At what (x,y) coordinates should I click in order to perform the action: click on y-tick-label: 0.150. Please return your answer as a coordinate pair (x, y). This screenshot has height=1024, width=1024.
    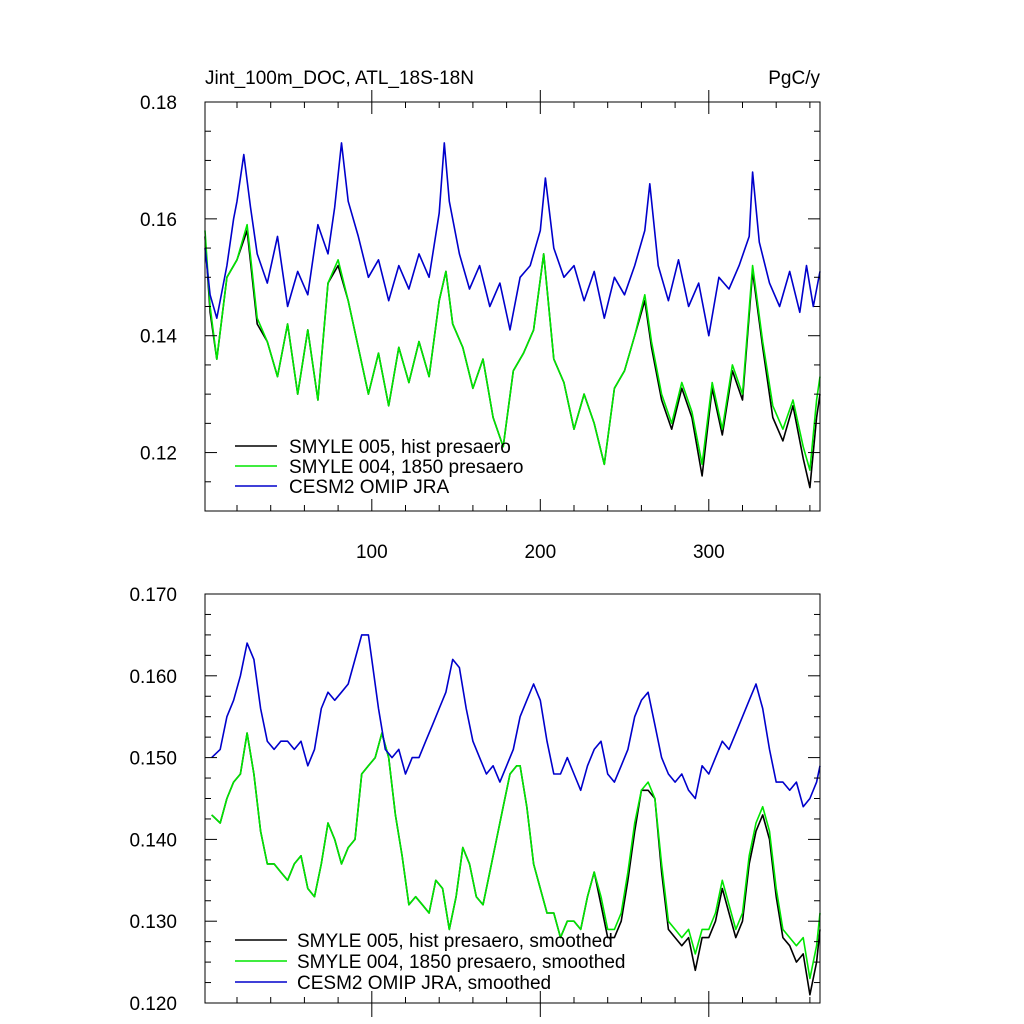
    Looking at the image, I should click on (153, 759).